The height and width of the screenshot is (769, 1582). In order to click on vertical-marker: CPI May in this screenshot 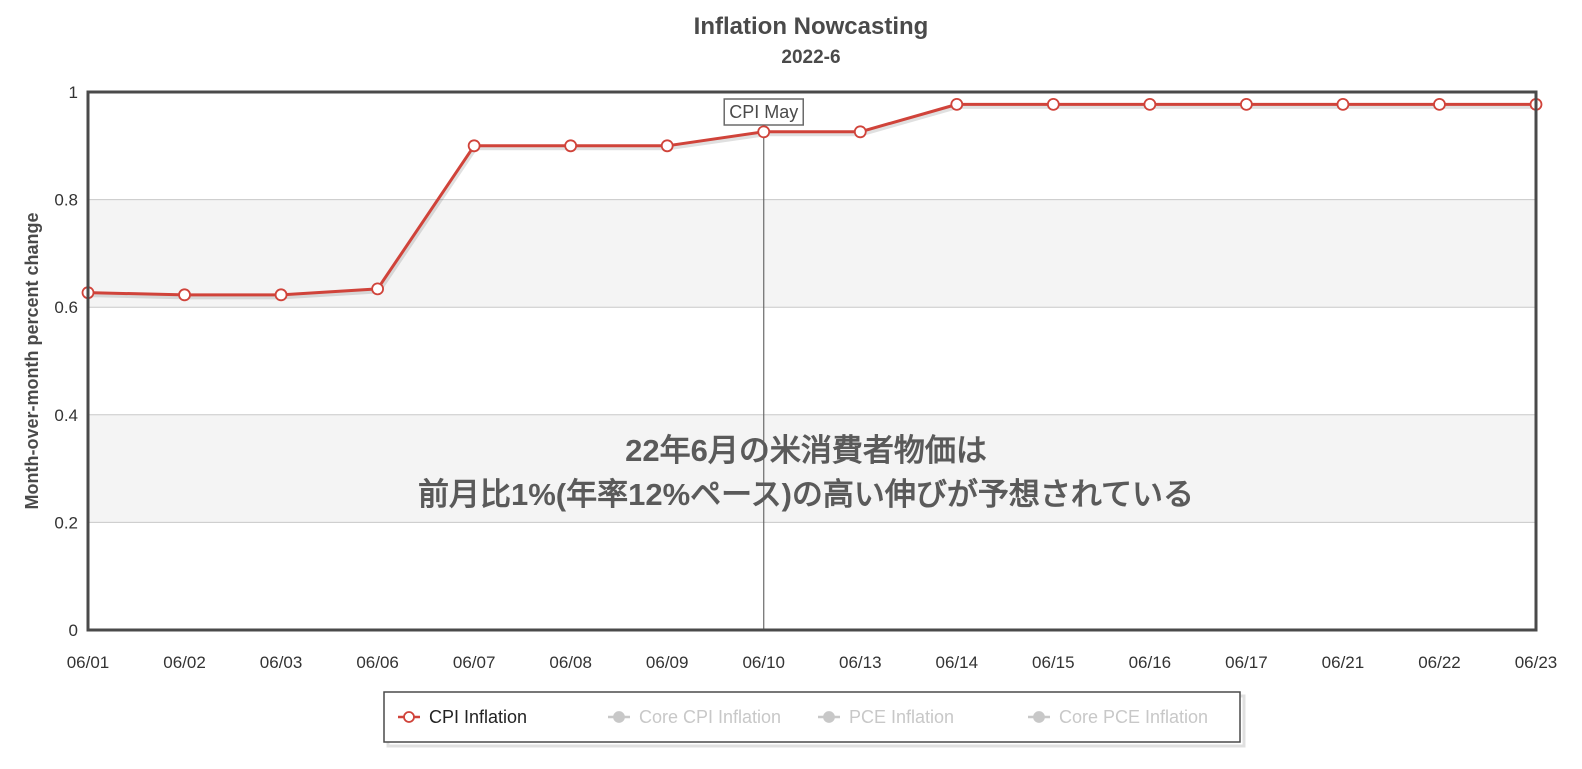, I will do `click(763, 364)`.